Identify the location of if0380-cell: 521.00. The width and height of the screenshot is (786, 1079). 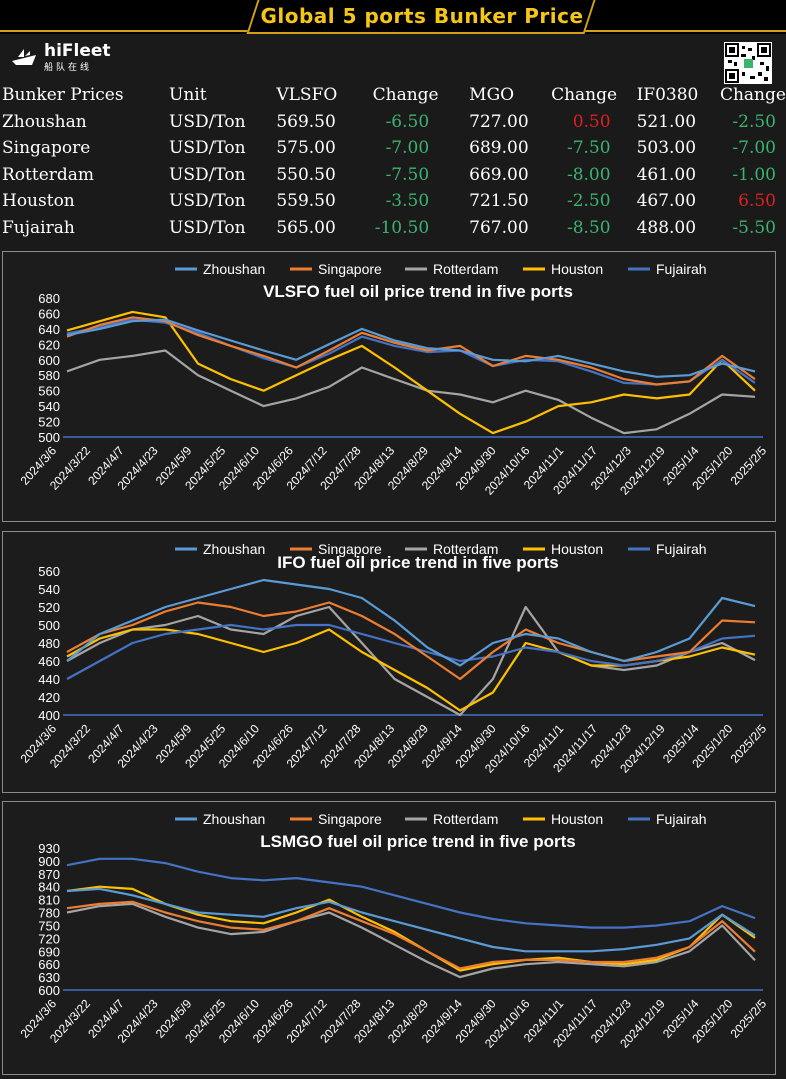
(666, 121).